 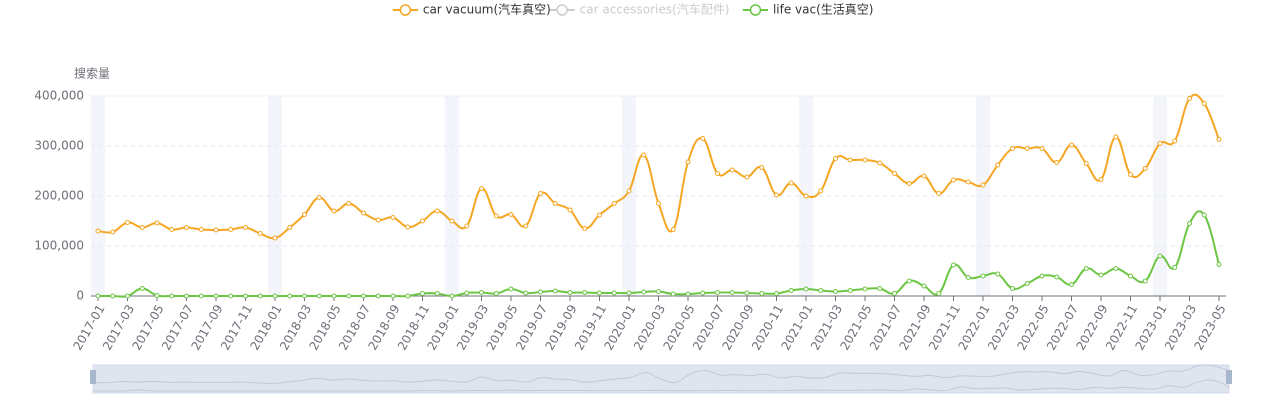 I want to click on legend-label: life vac(生活真空), so click(x=823, y=10).